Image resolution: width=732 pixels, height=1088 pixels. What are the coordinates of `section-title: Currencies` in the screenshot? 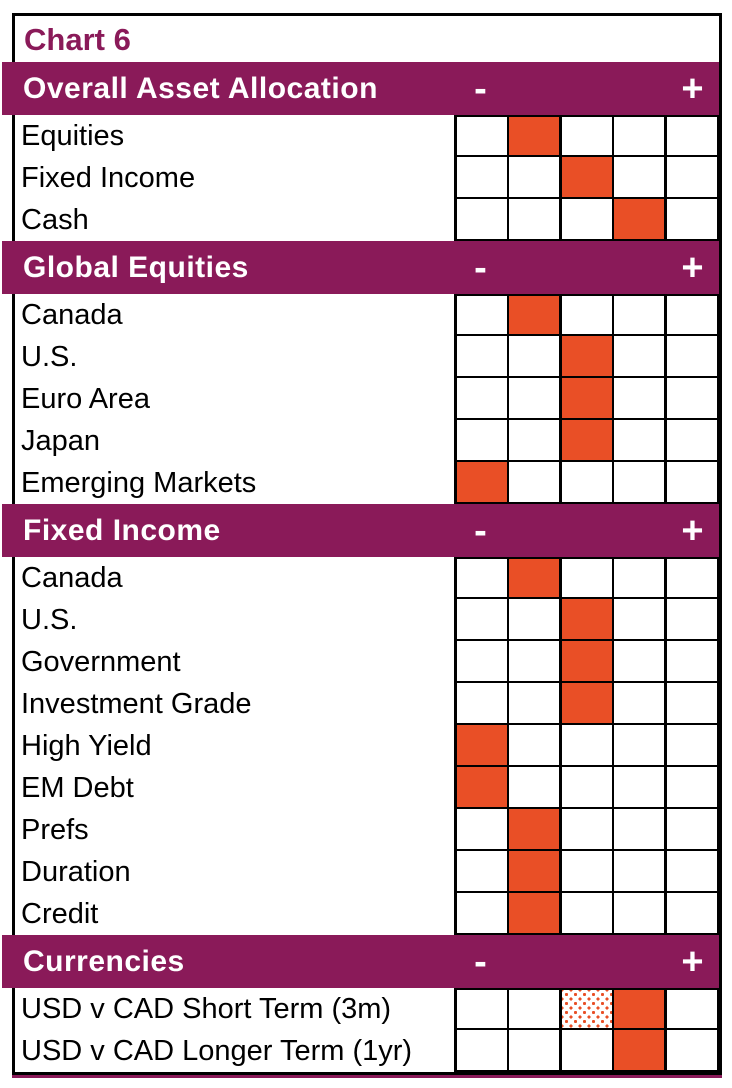 It's located at (104, 961).